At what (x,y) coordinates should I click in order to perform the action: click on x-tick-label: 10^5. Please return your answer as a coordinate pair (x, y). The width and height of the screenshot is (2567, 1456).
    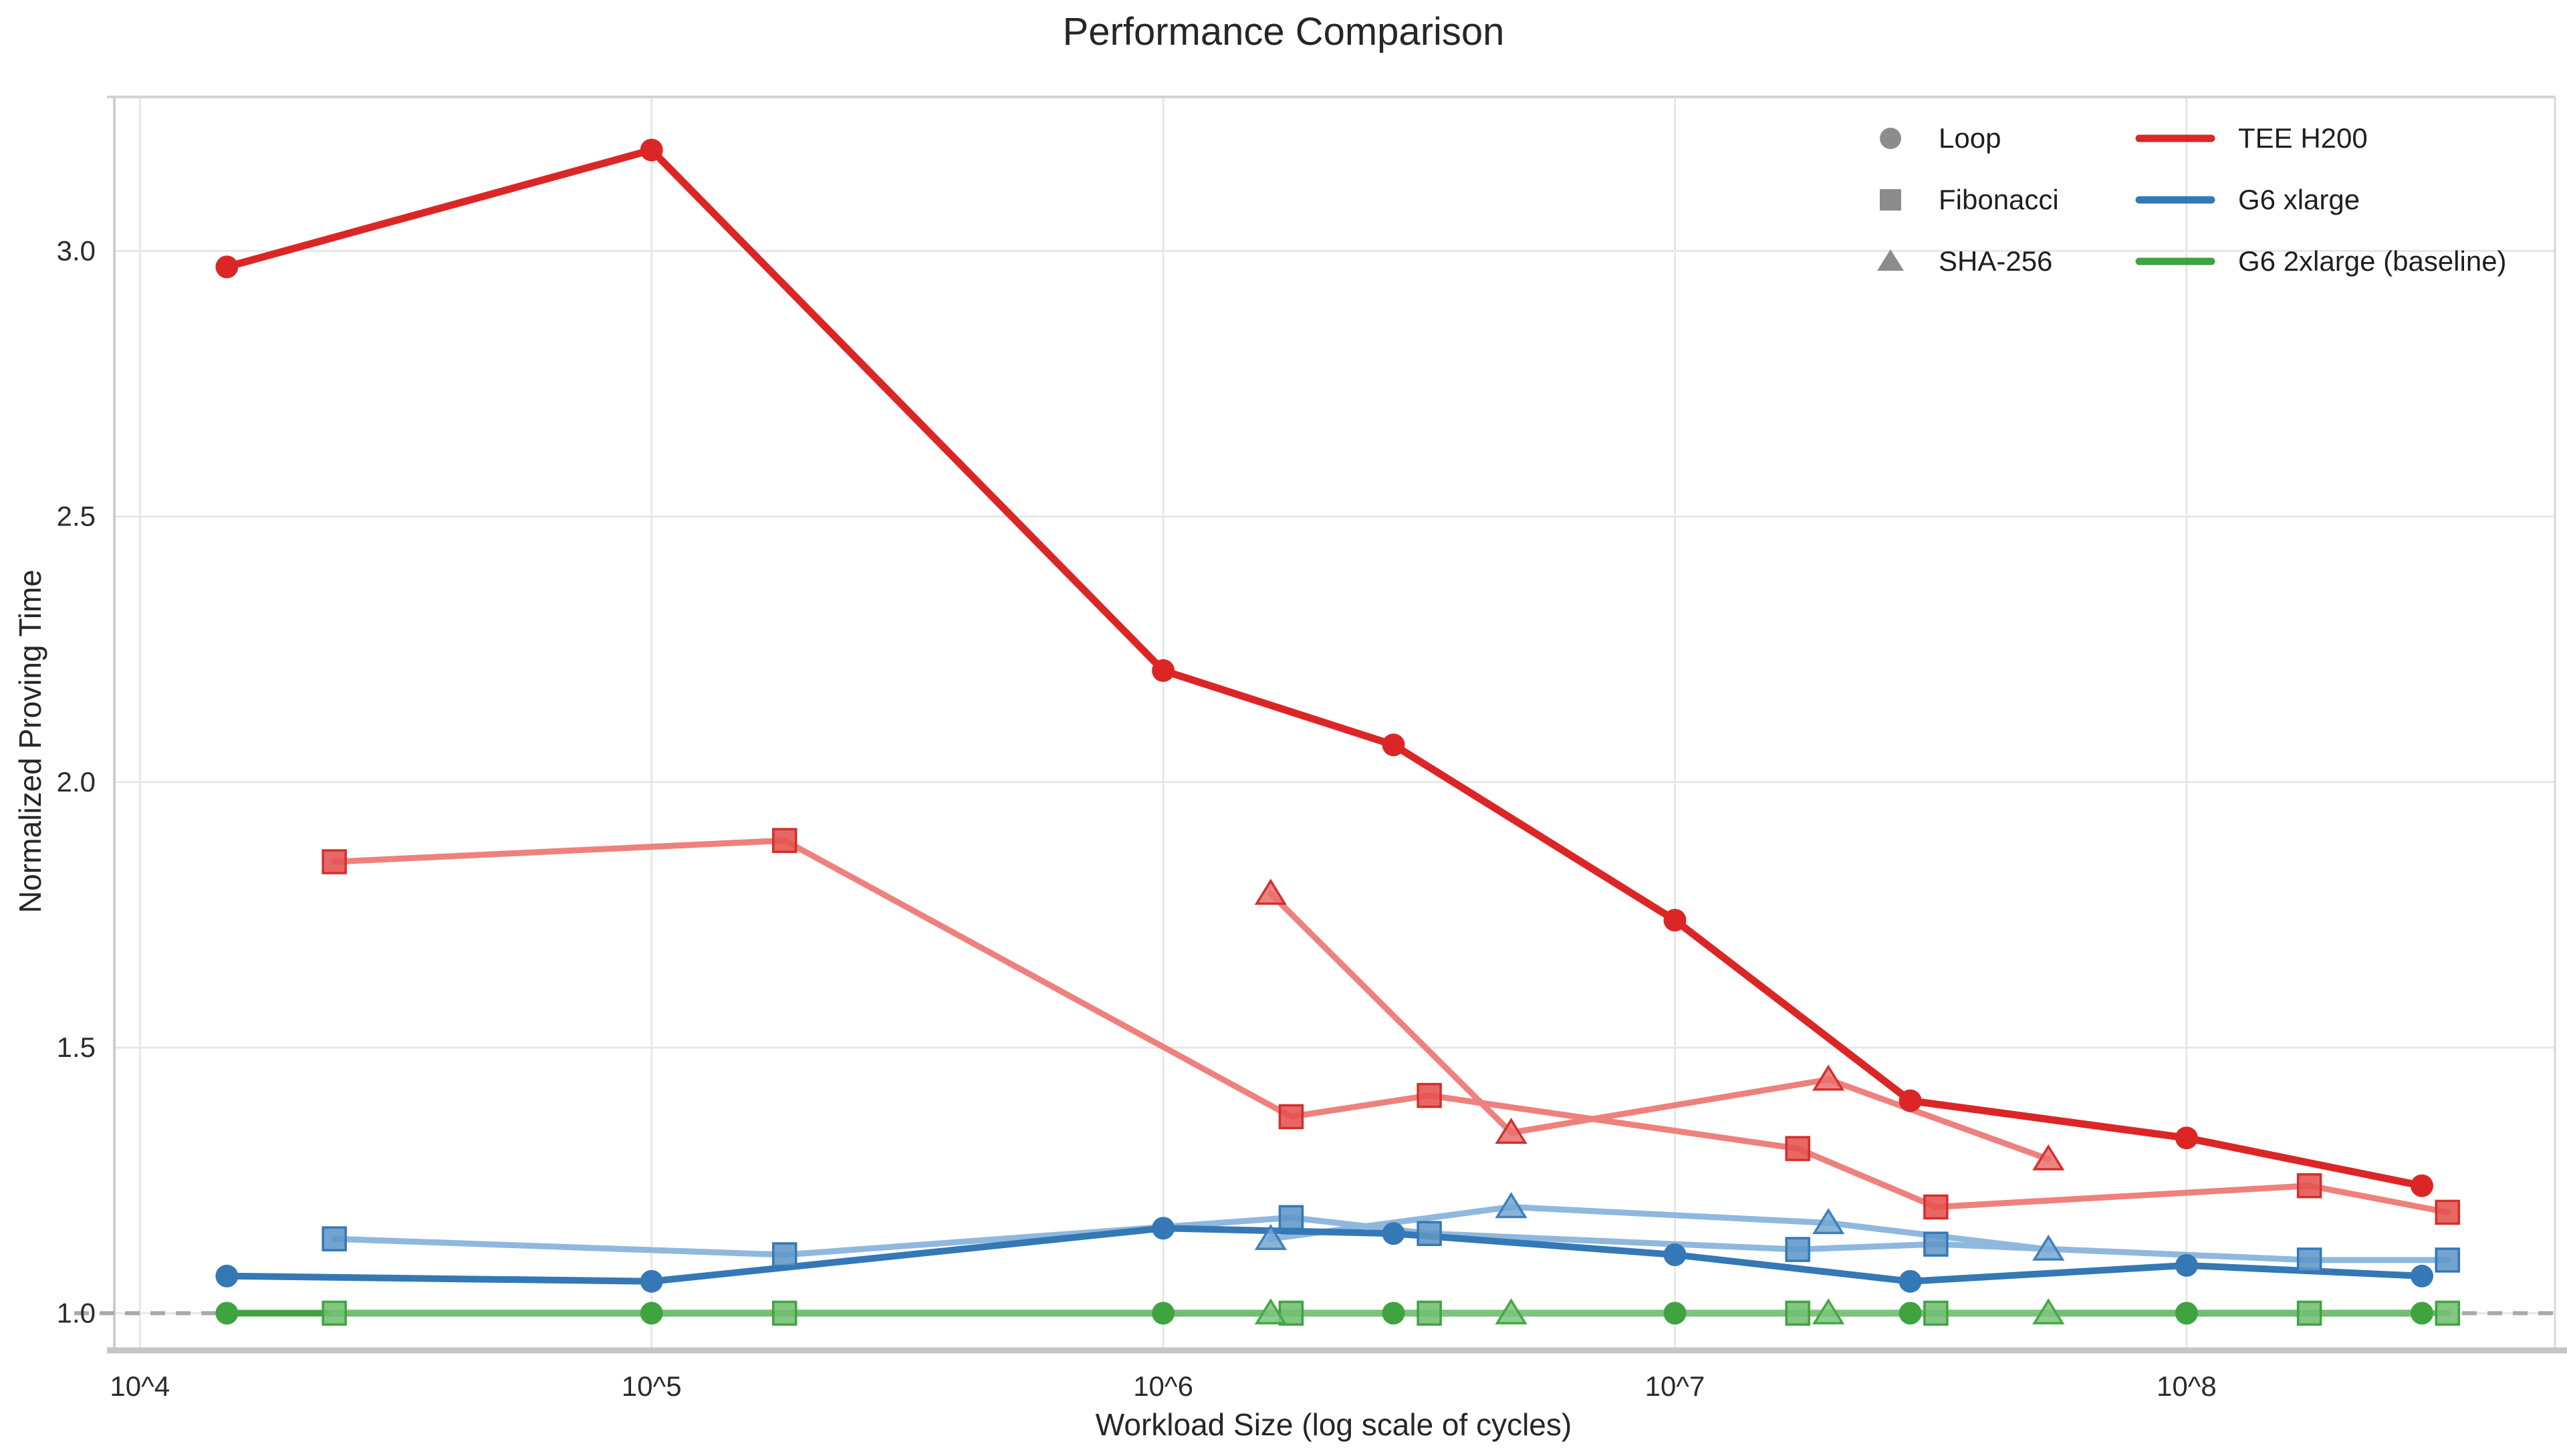
    Looking at the image, I should click on (652, 1386).